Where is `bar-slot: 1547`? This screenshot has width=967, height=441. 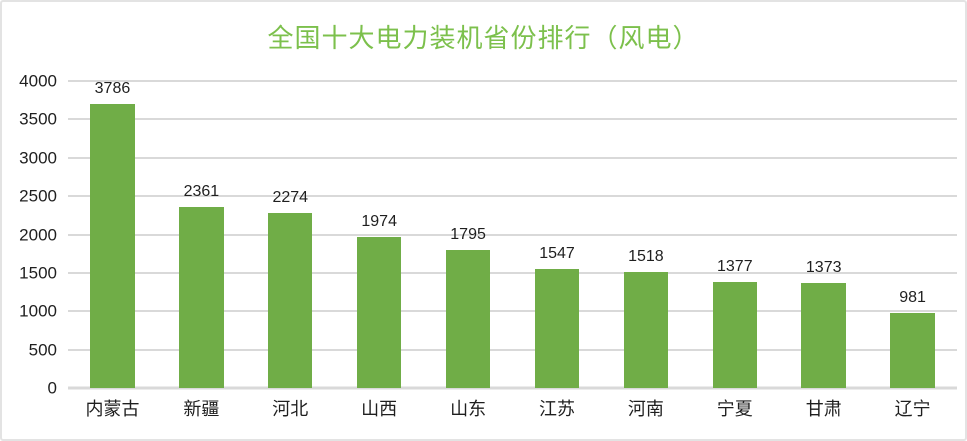
bar-slot: 1547 is located at coordinates (557, 234).